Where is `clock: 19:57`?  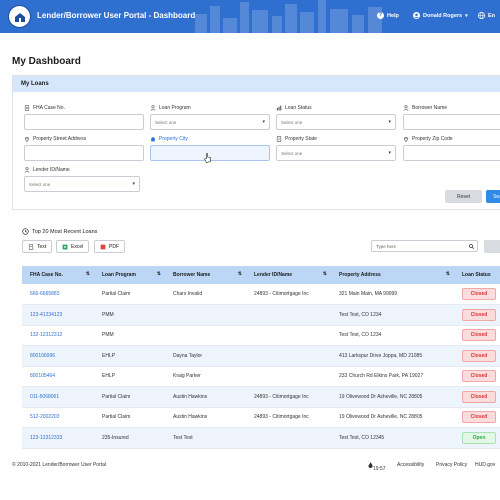
clock: 19:57 is located at coordinates (377, 467).